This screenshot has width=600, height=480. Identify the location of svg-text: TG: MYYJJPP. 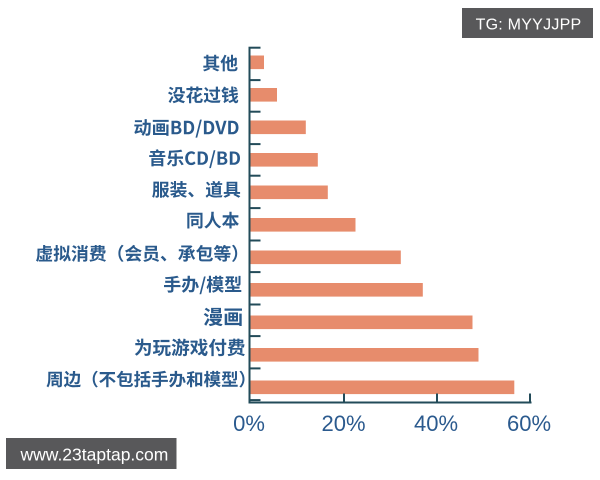
(529, 25).